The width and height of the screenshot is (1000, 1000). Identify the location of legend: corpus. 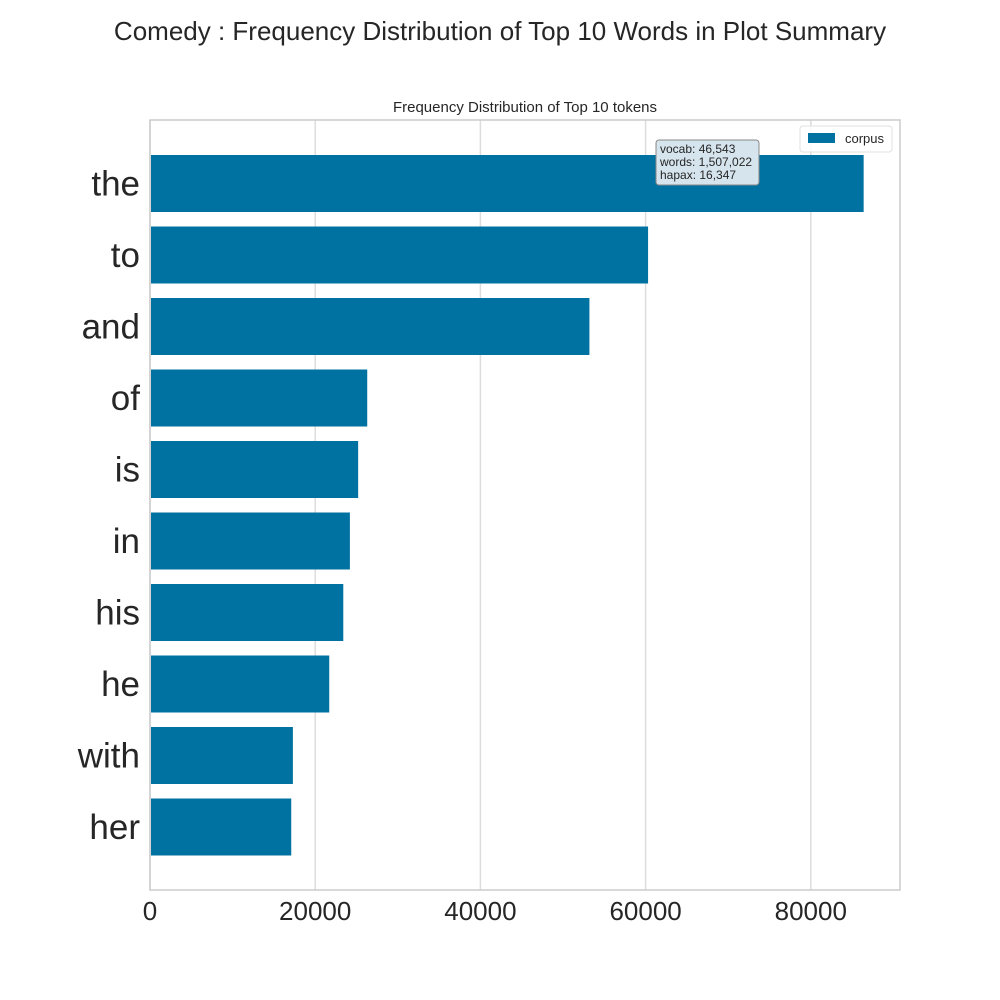
(846, 139).